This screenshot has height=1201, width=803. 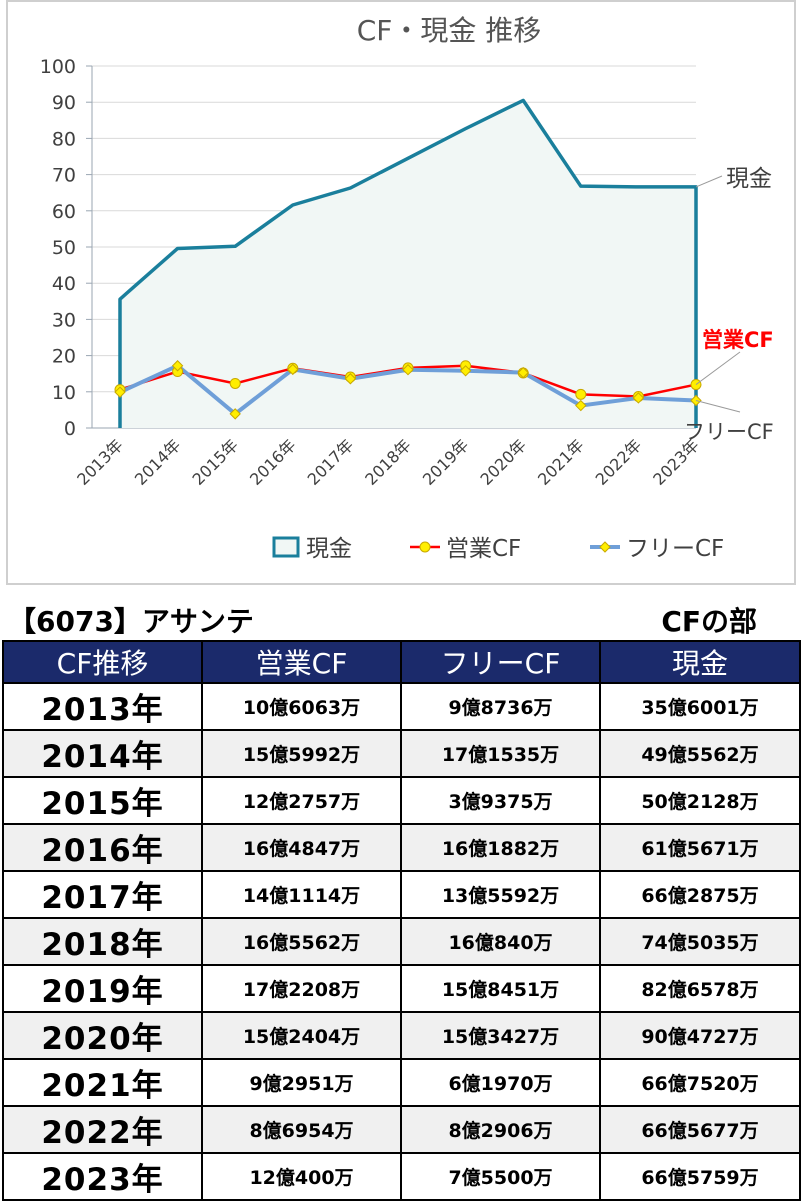 I want to click on x-tick-label: 2016年, so click(x=273, y=462).